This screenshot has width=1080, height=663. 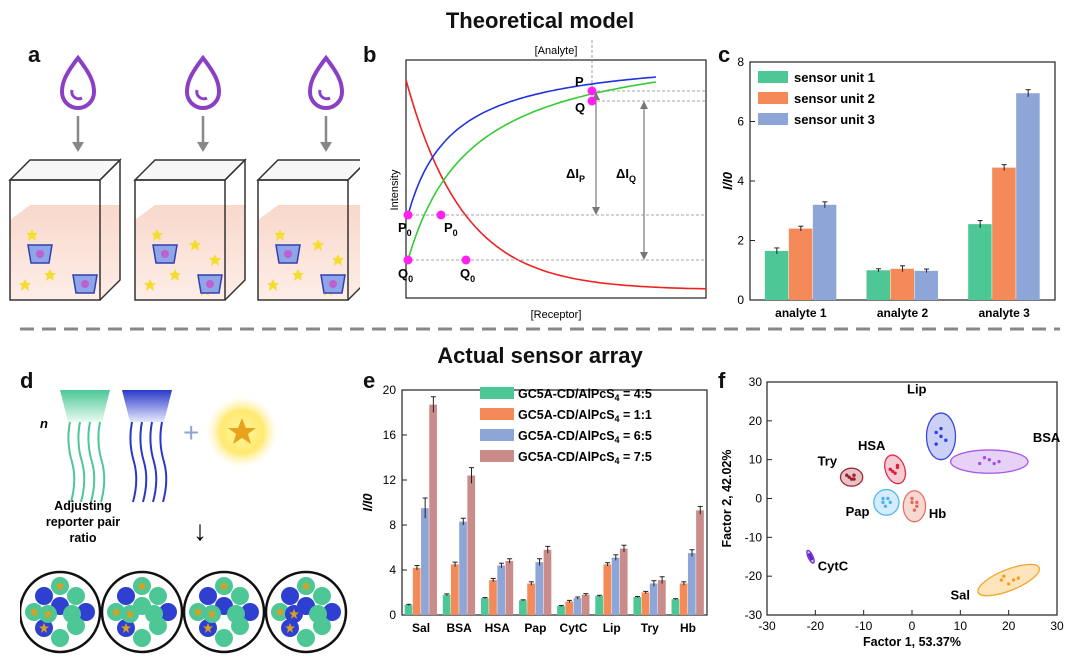 I want to click on cuvette-top, so click(x=308, y=170).